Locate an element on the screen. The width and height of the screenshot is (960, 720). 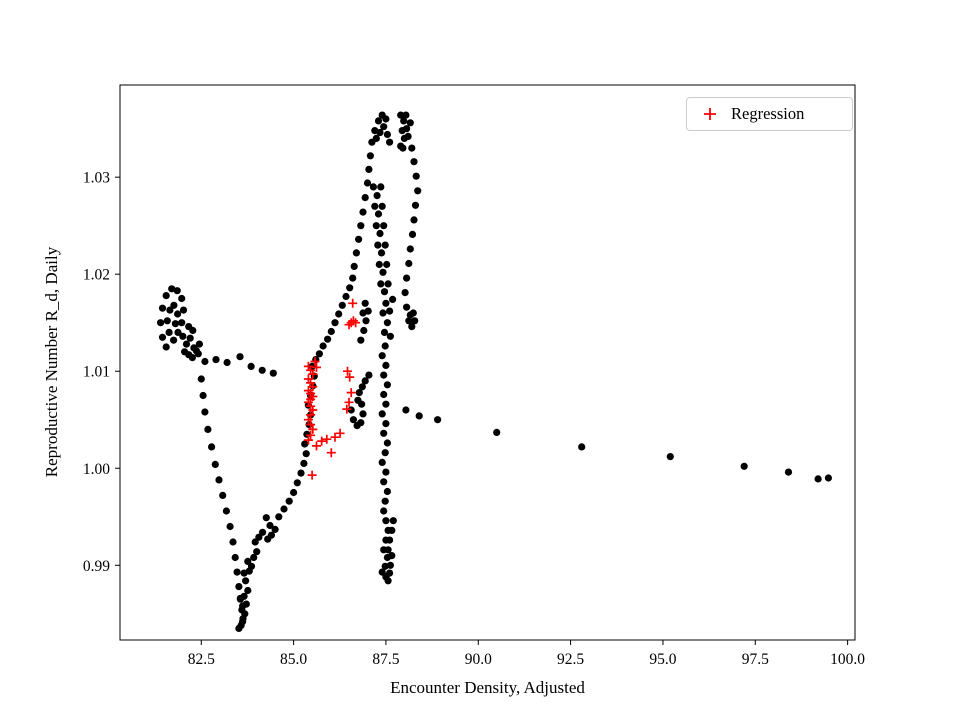
svg-text: 0.99 is located at coordinates (96, 566).